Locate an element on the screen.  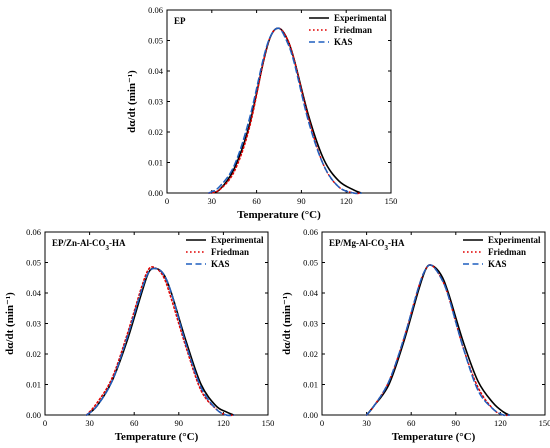
panel-label: EP/Zn-Al-CO3-HA is located at coordinates (89, 245).